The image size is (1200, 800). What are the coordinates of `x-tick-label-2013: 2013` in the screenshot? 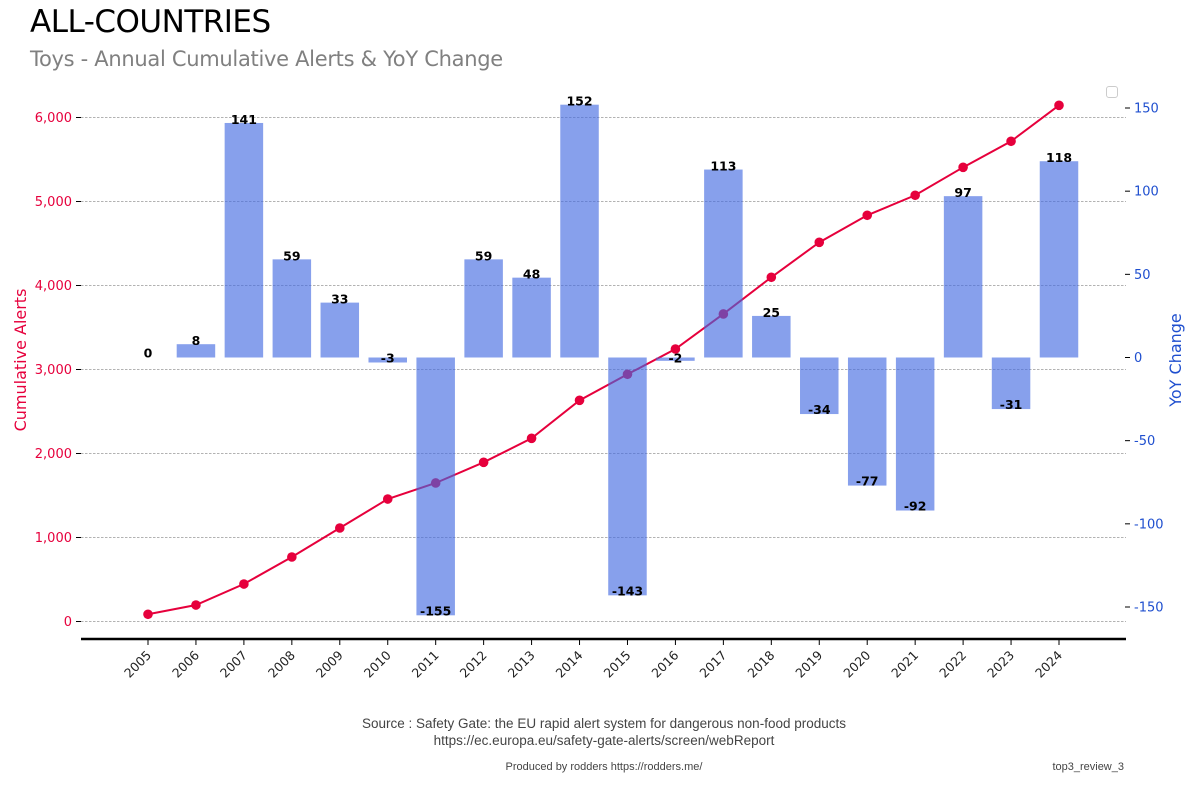 It's located at (521, 664).